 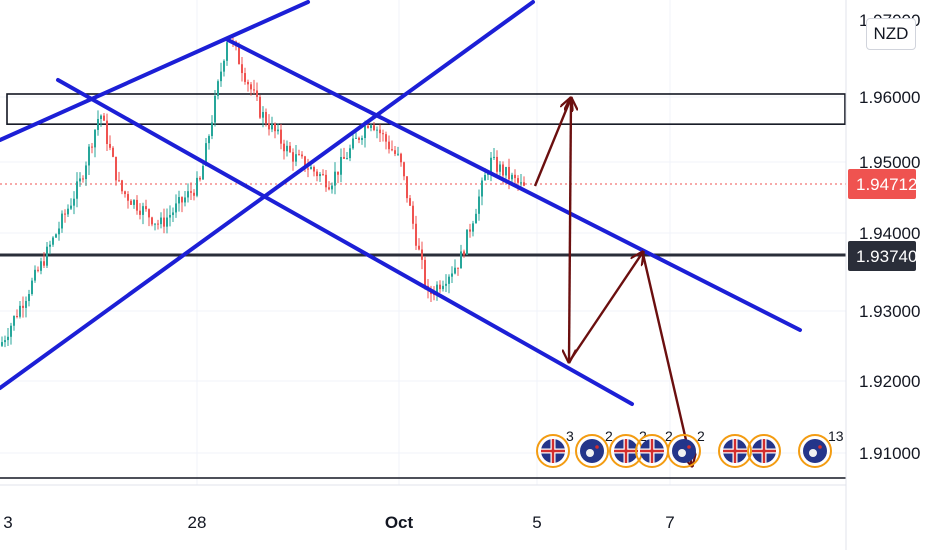 What do you see at coordinates (155, 71) in the screenshot?
I see `channel-line` at bounding box center [155, 71].